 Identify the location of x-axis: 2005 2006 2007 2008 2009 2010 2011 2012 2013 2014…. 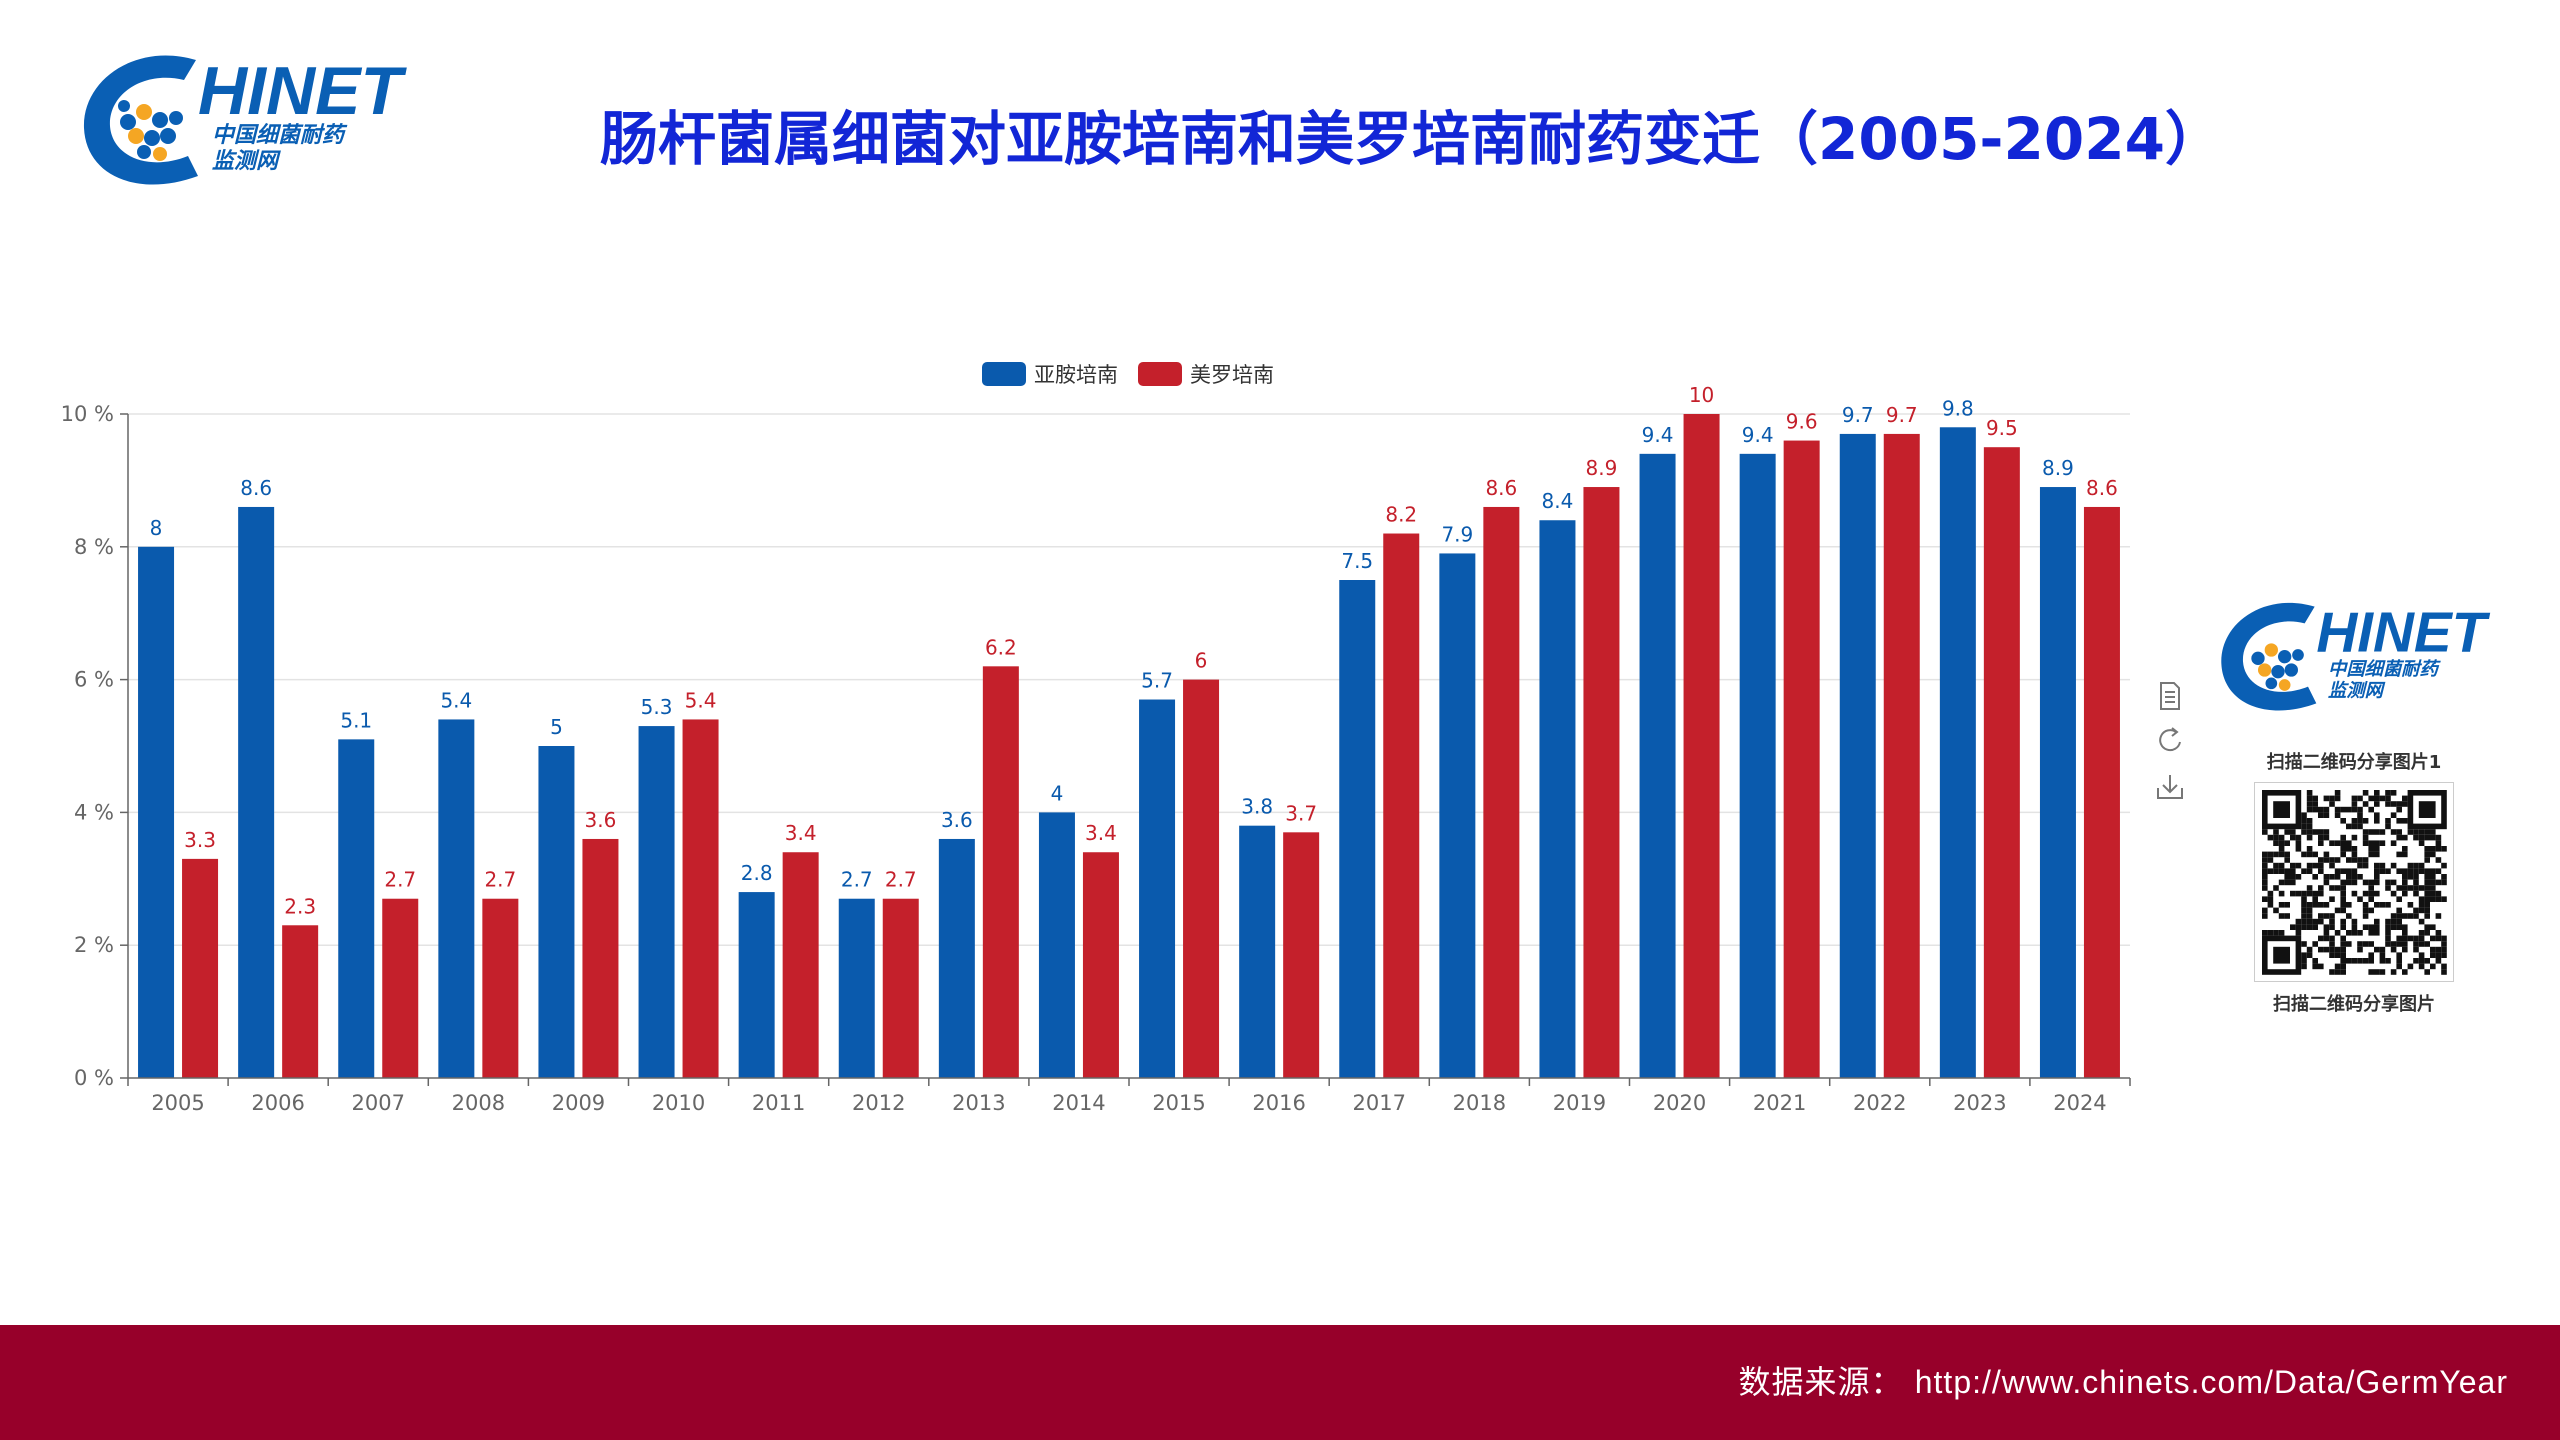
(1129, 1096).